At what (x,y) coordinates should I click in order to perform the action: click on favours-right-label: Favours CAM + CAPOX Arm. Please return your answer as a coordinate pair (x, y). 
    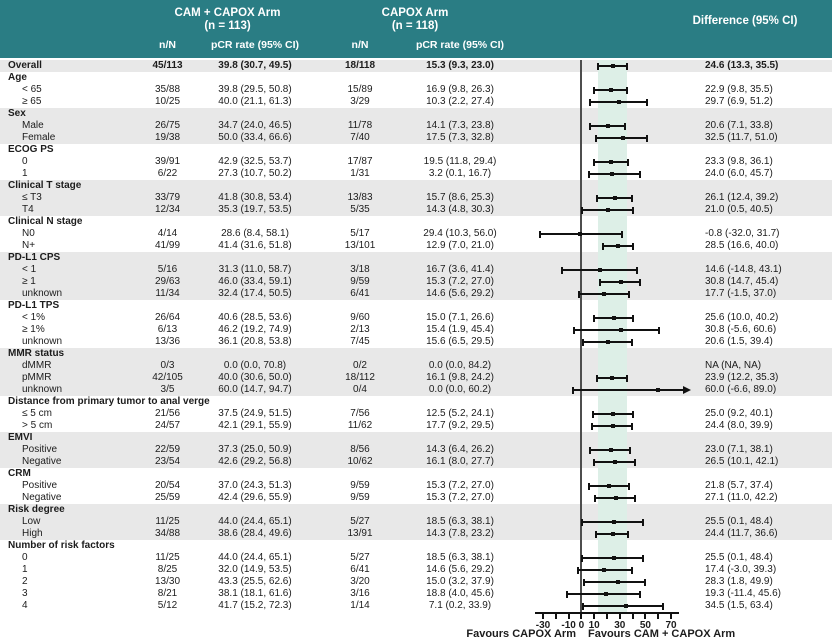
    Looking at the image, I should click on (662, 634).